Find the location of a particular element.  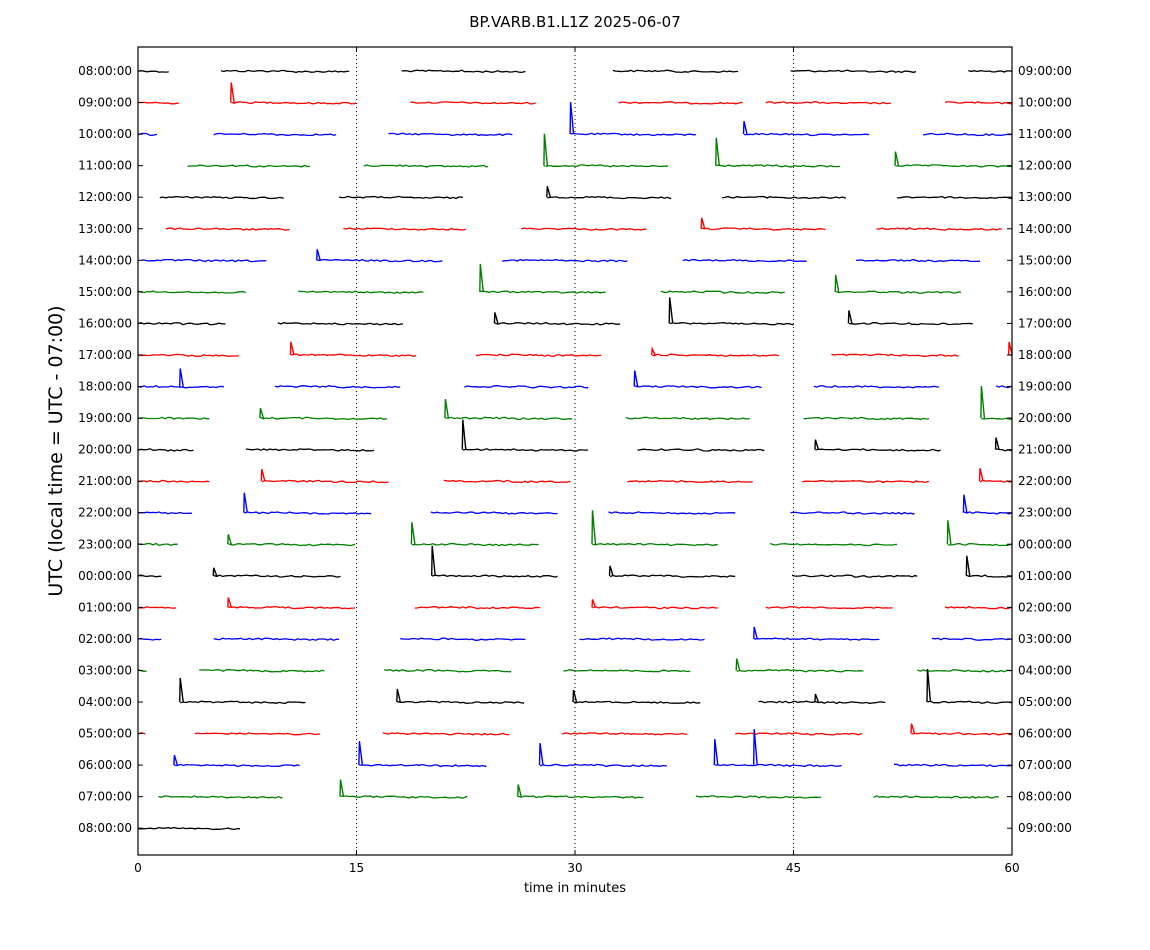

right-time-label: 17:00:00 is located at coordinates (1045, 323).